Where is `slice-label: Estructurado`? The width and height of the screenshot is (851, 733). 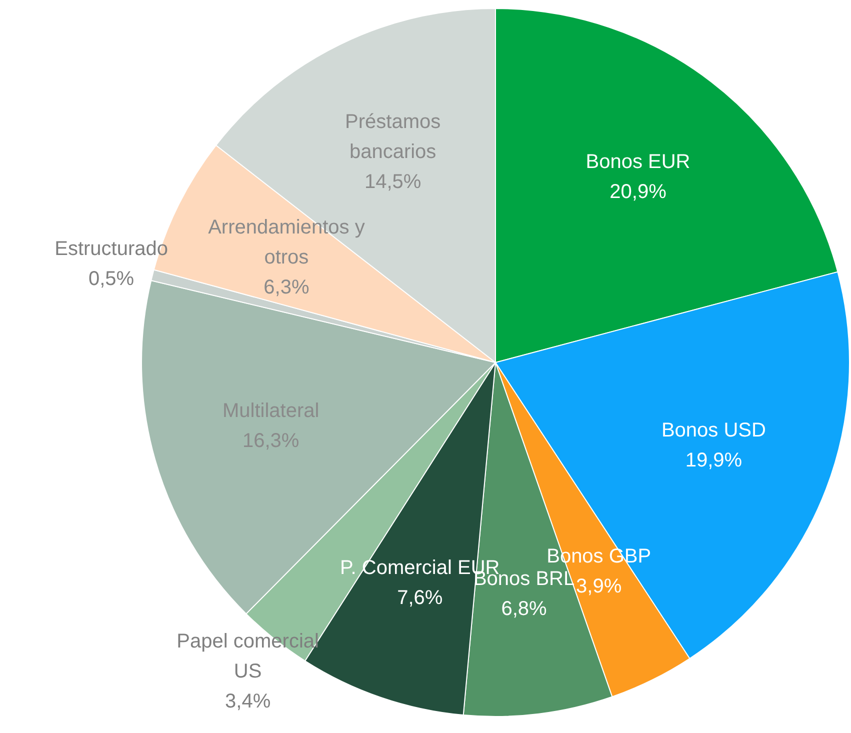 slice-label: Estructurado is located at coordinates (111, 249).